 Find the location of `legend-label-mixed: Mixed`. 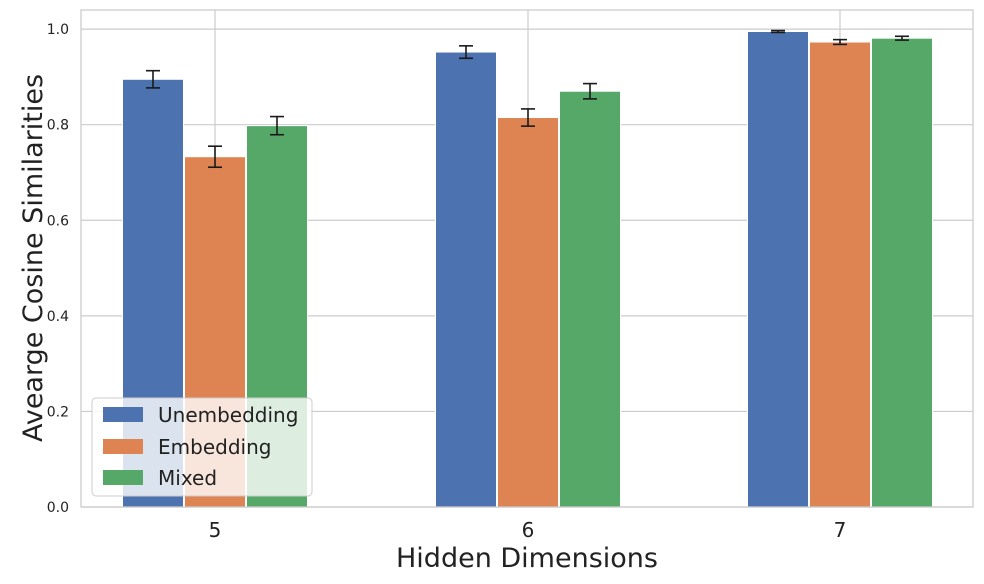

legend-label-mixed: Mixed is located at coordinates (187, 478).